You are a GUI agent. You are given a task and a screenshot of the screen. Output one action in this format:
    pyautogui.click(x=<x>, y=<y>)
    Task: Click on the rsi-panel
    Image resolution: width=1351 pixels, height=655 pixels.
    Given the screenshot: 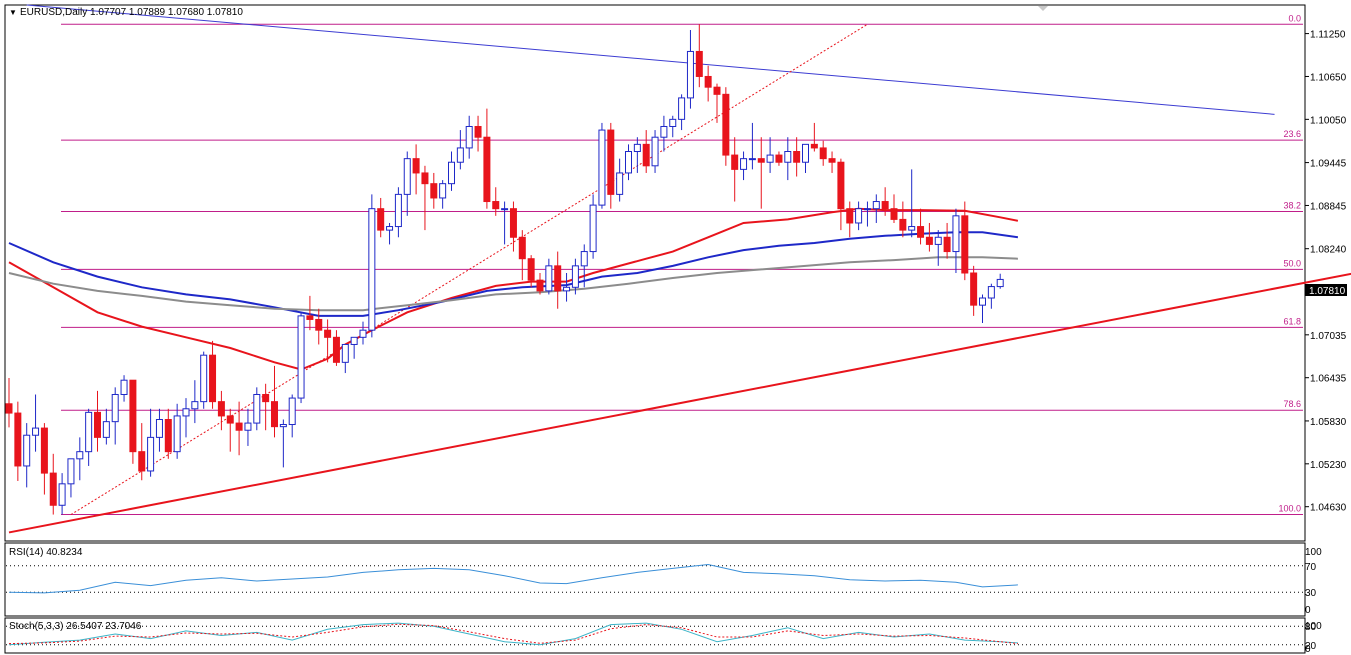 What is the action you would take?
    pyautogui.click(x=655, y=579)
    